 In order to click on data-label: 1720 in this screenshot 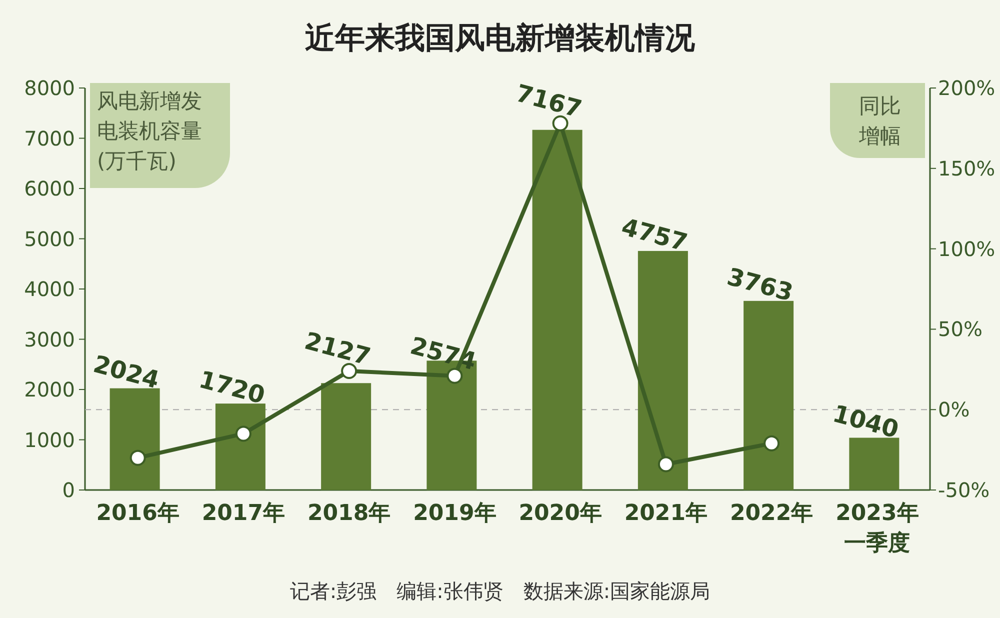, I will do `click(232, 387)`.